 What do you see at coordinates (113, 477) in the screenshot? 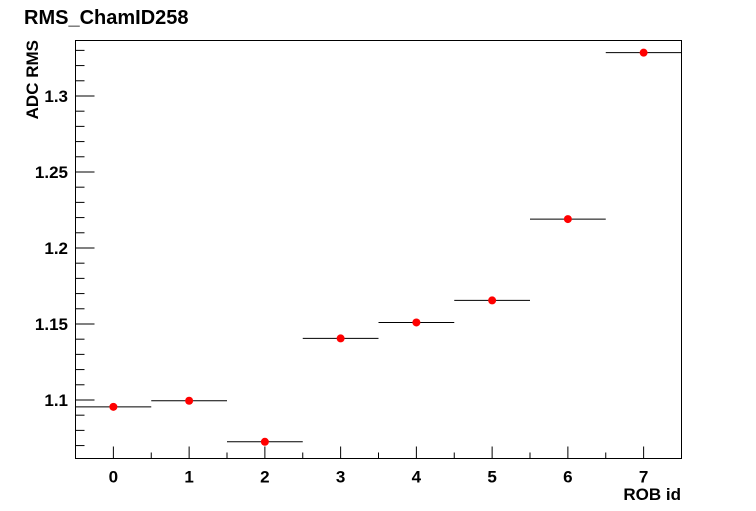
I see `x-tick-label: 0` at bounding box center [113, 477].